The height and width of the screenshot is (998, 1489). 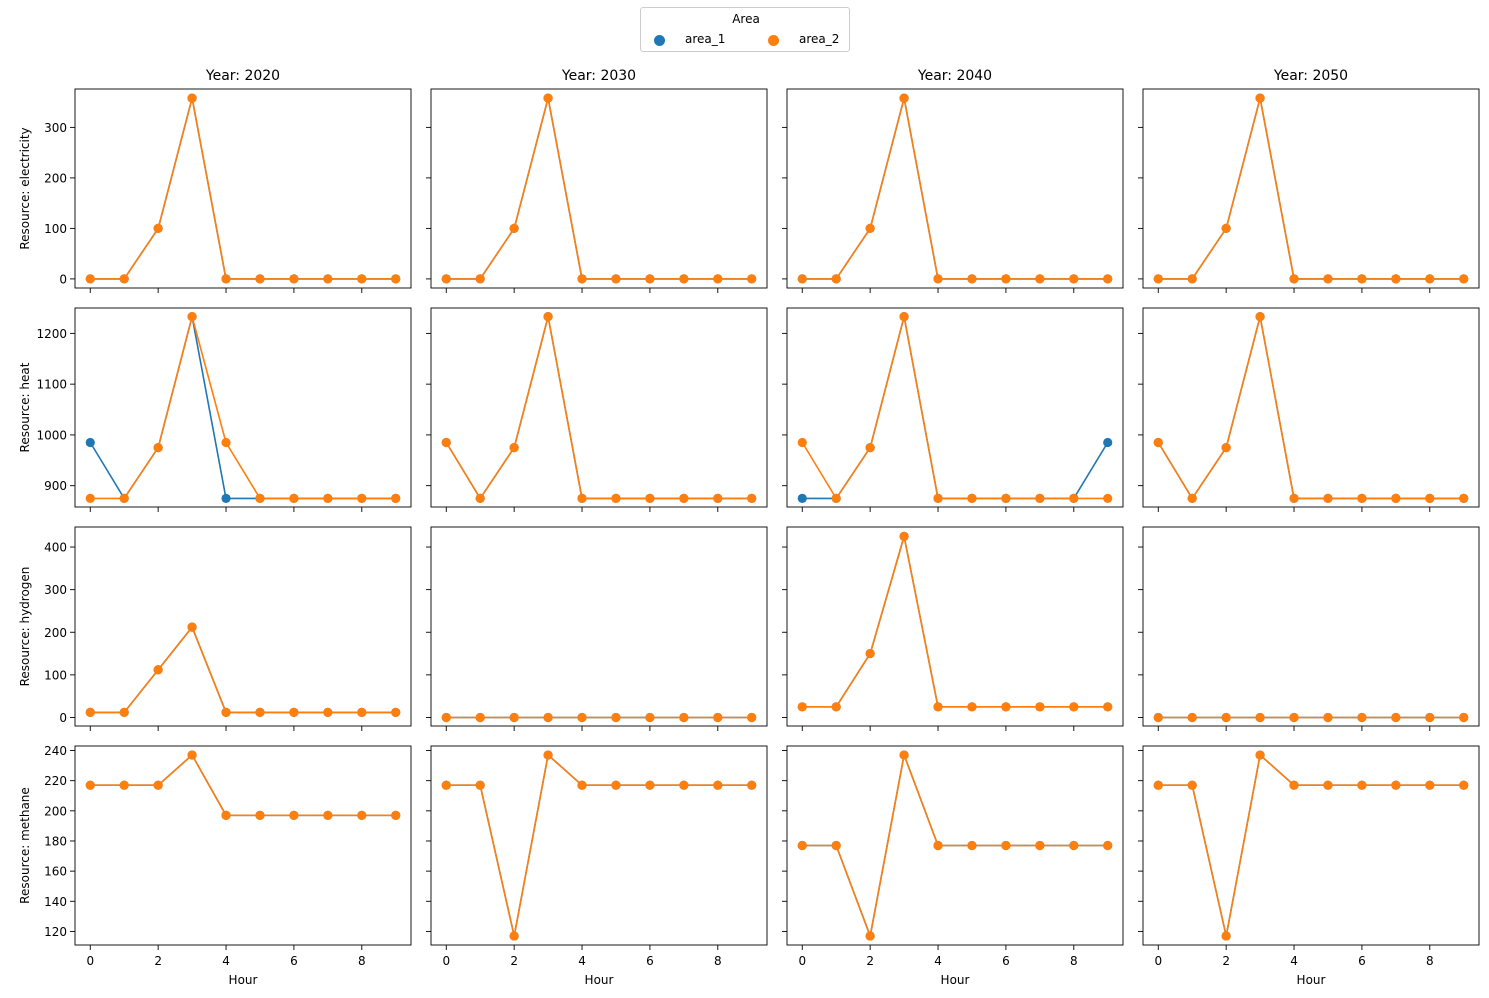 I want to click on x-tick-label: 0, so click(x=446, y=961).